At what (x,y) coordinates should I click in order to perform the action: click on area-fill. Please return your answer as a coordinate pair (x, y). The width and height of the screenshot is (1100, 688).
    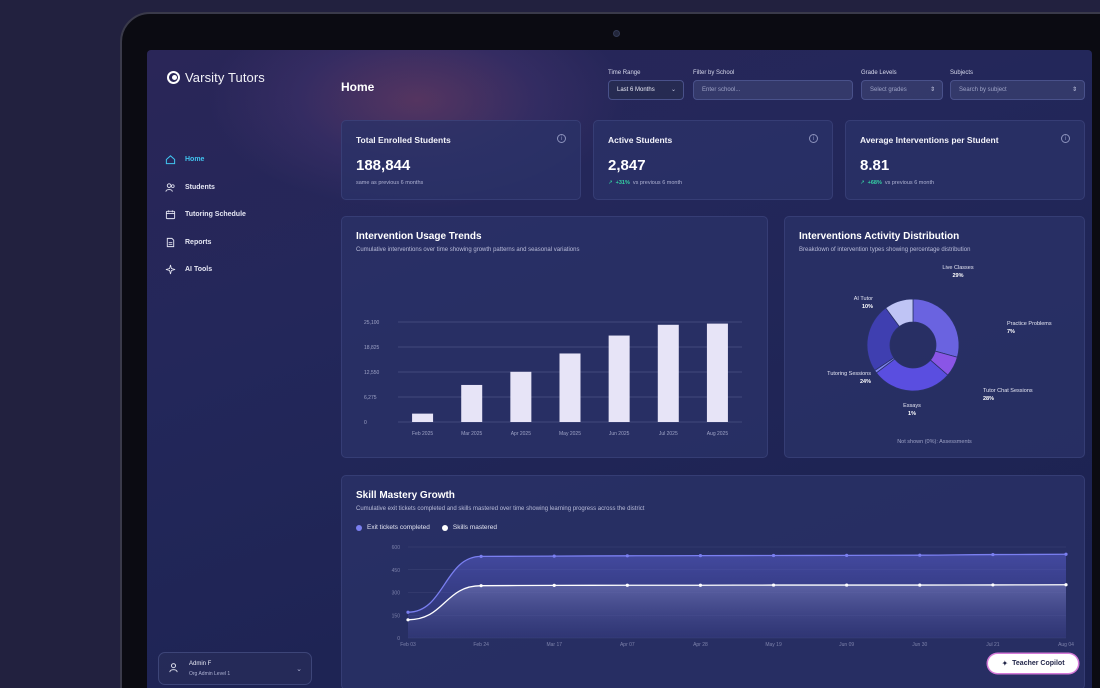
    Looking at the image, I should click on (737, 611).